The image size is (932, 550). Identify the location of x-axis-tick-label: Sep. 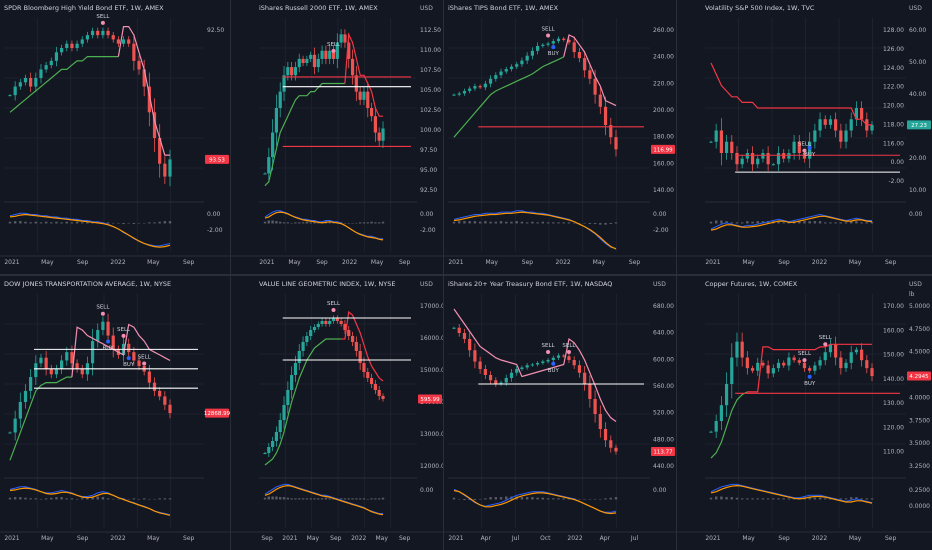
(784, 262).